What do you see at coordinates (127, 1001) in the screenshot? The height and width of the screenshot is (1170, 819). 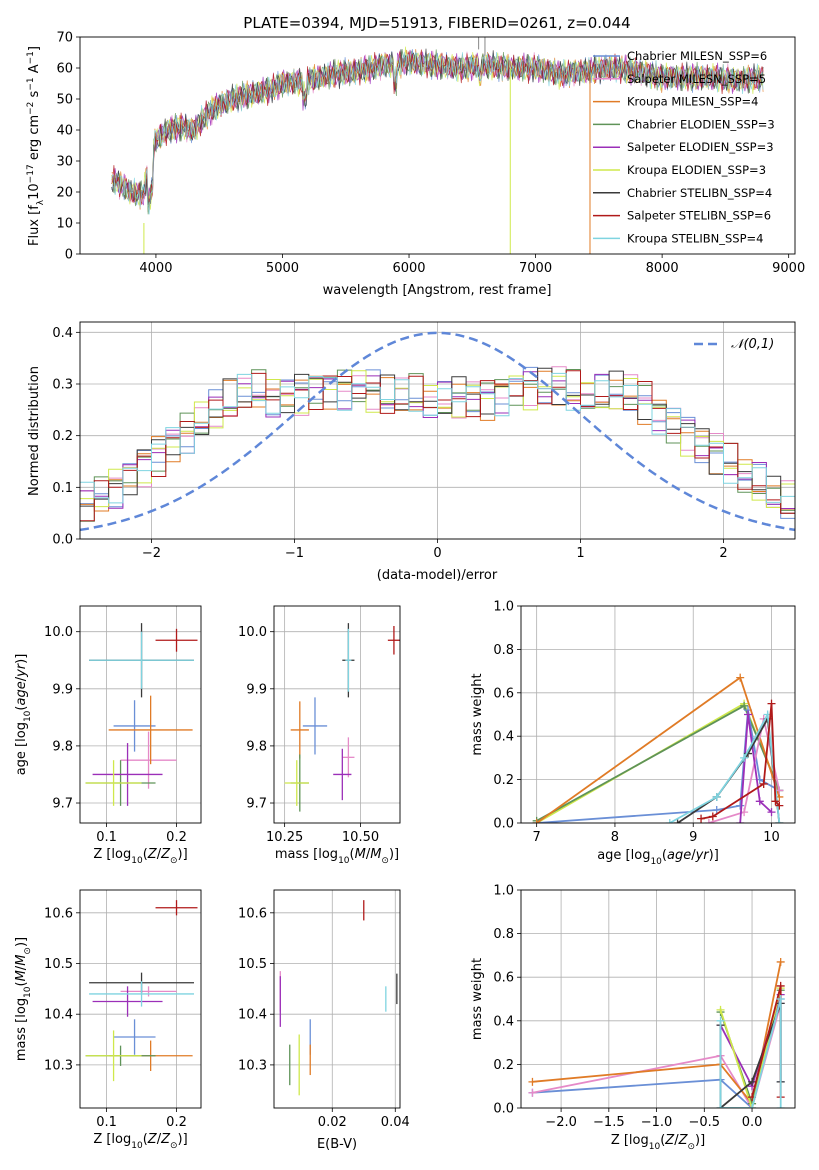 I see `errorbar-salpeter-elodie` at bounding box center [127, 1001].